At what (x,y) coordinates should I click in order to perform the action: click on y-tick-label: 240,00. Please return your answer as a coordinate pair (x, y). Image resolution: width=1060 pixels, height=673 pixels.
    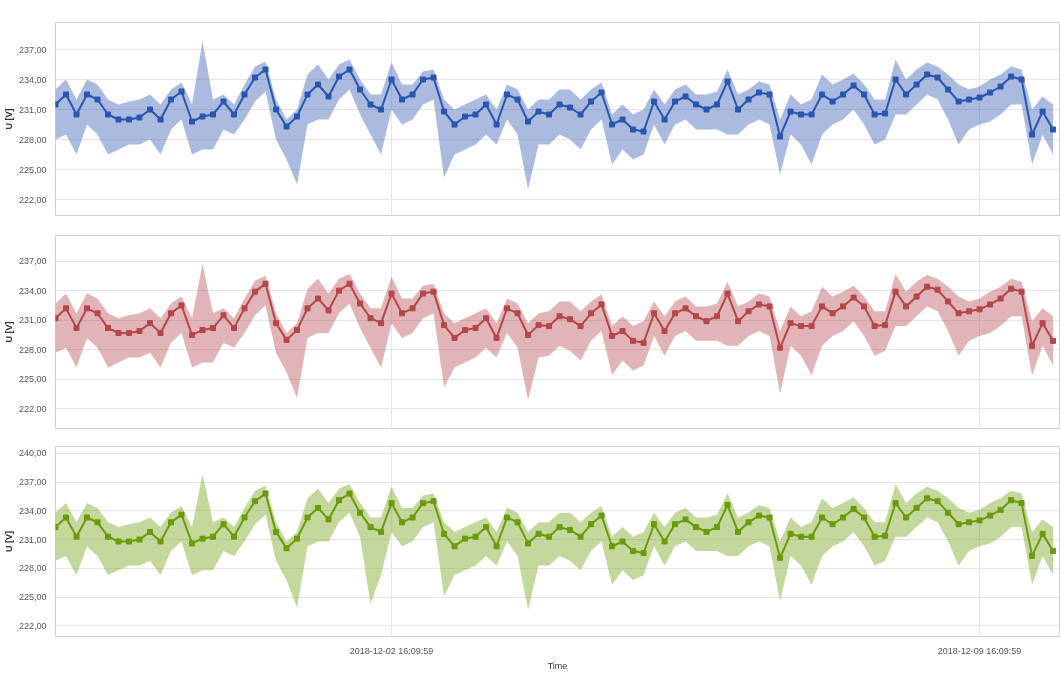
    Looking at the image, I should click on (32, 453).